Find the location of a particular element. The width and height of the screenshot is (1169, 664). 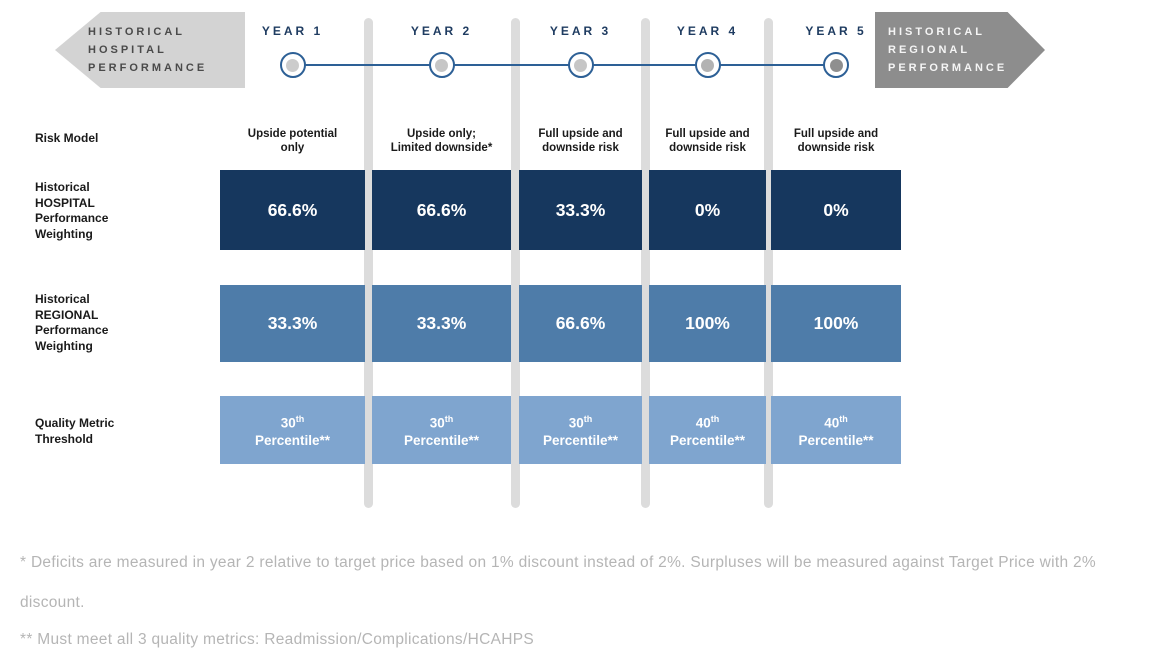

quality-threshold-cell-year-4: 40th Percentile** is located at coordinates (707, 430).